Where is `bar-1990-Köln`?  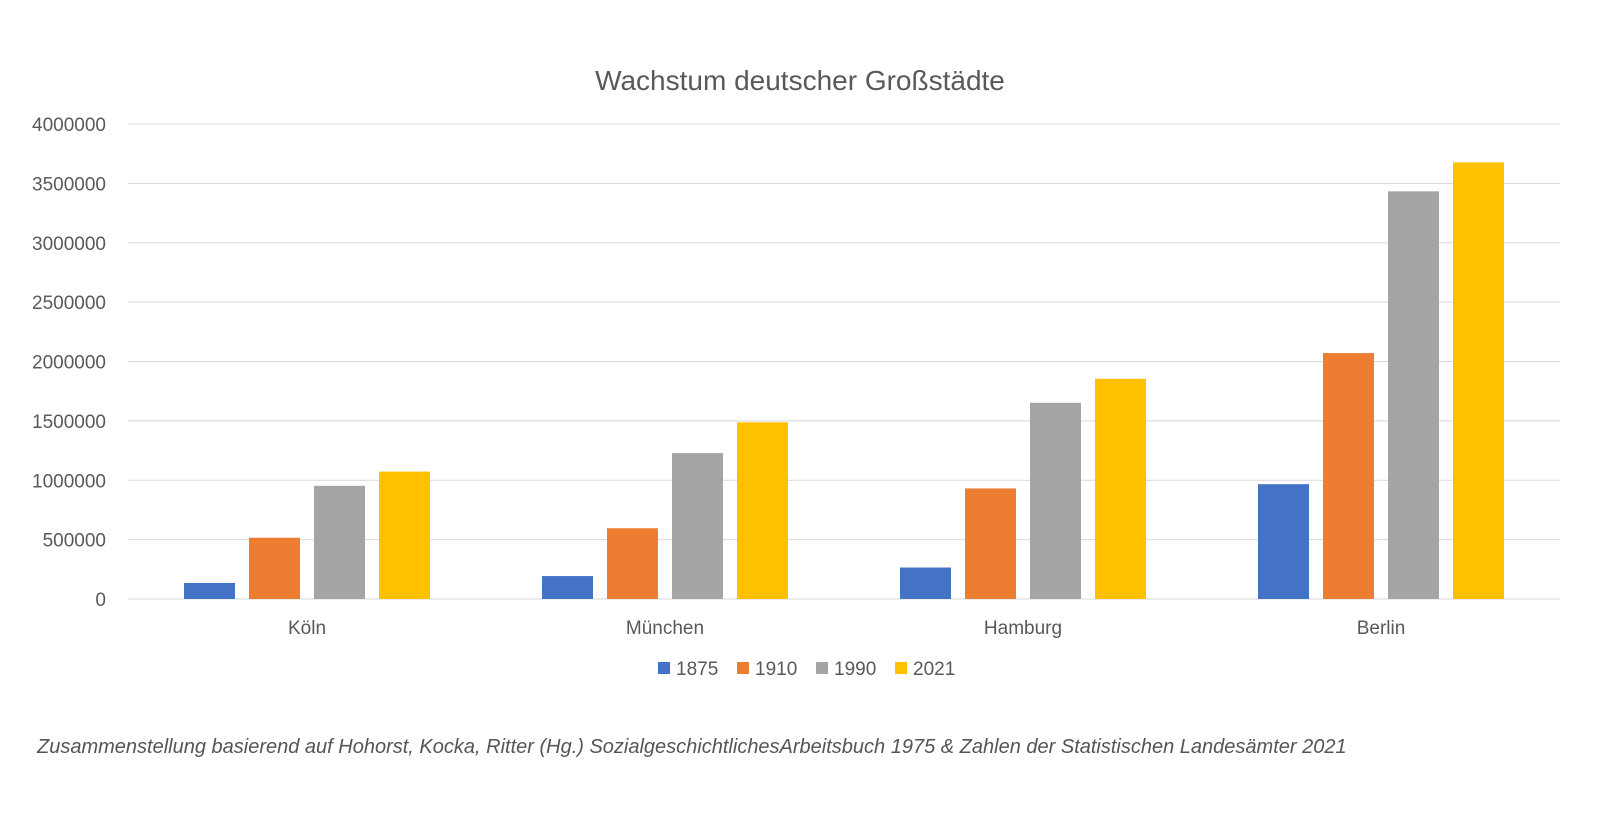
bar-1990-Köln is located at coordinates (339, 542).